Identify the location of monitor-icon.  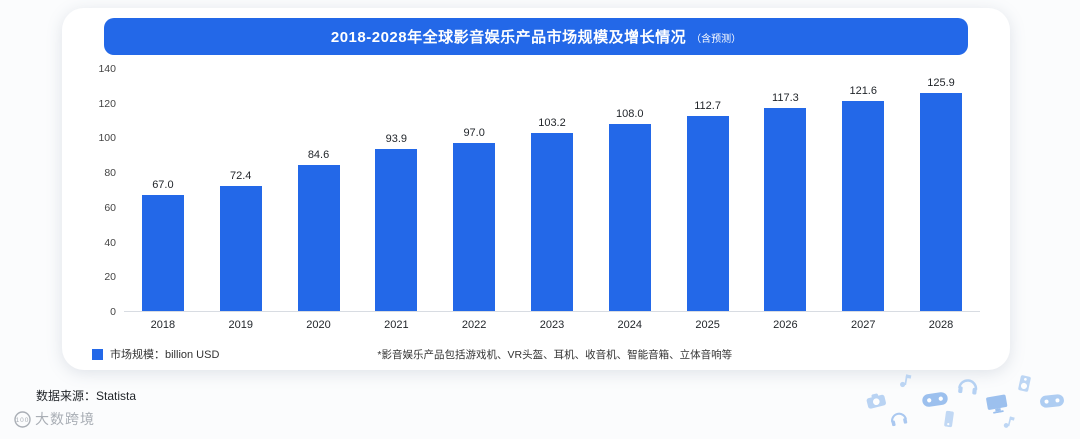
(997, 404).